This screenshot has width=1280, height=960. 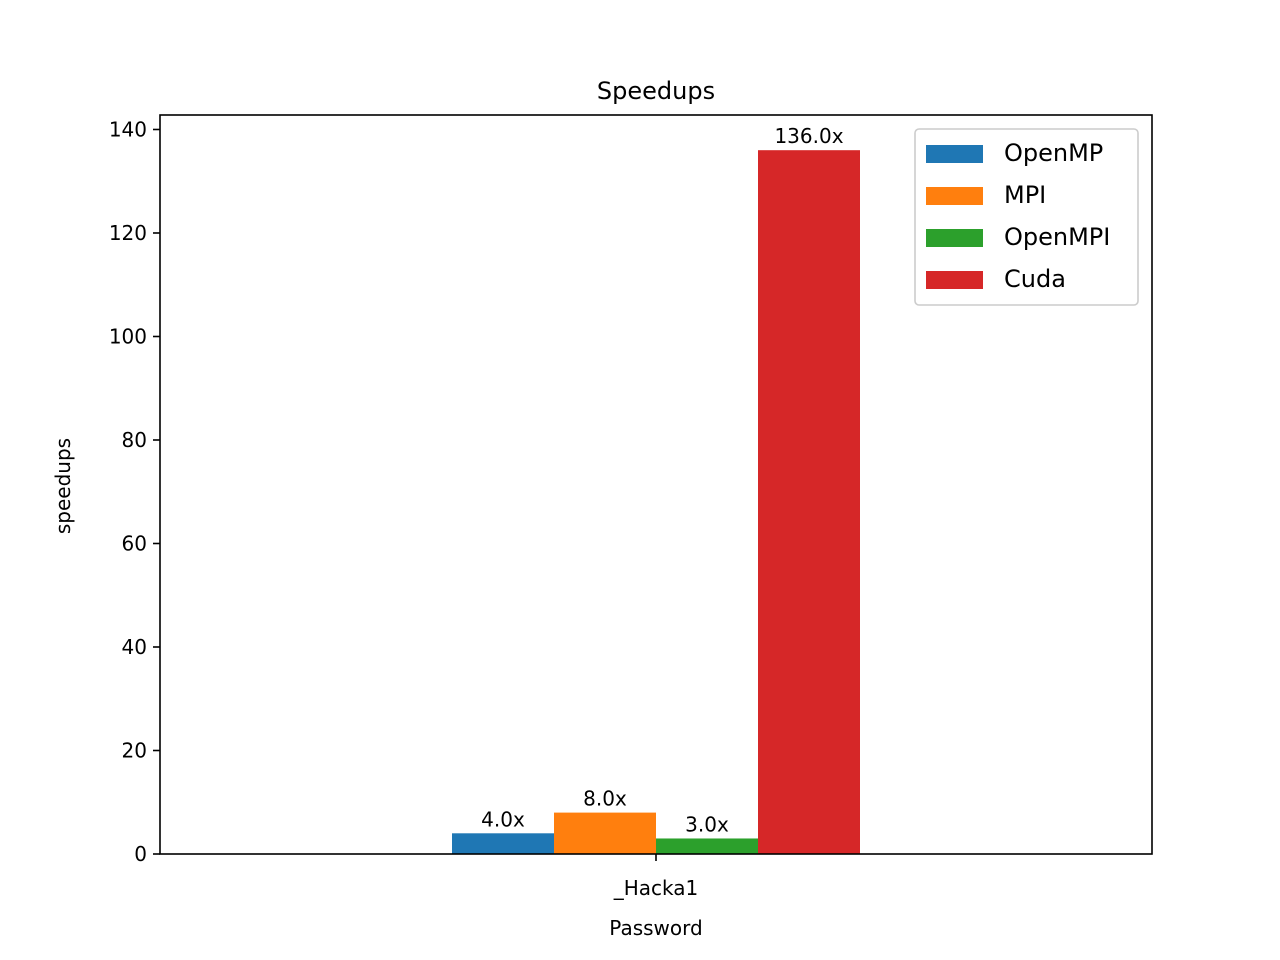 I want to click on bar-openmp, so click(x=503, y=843).